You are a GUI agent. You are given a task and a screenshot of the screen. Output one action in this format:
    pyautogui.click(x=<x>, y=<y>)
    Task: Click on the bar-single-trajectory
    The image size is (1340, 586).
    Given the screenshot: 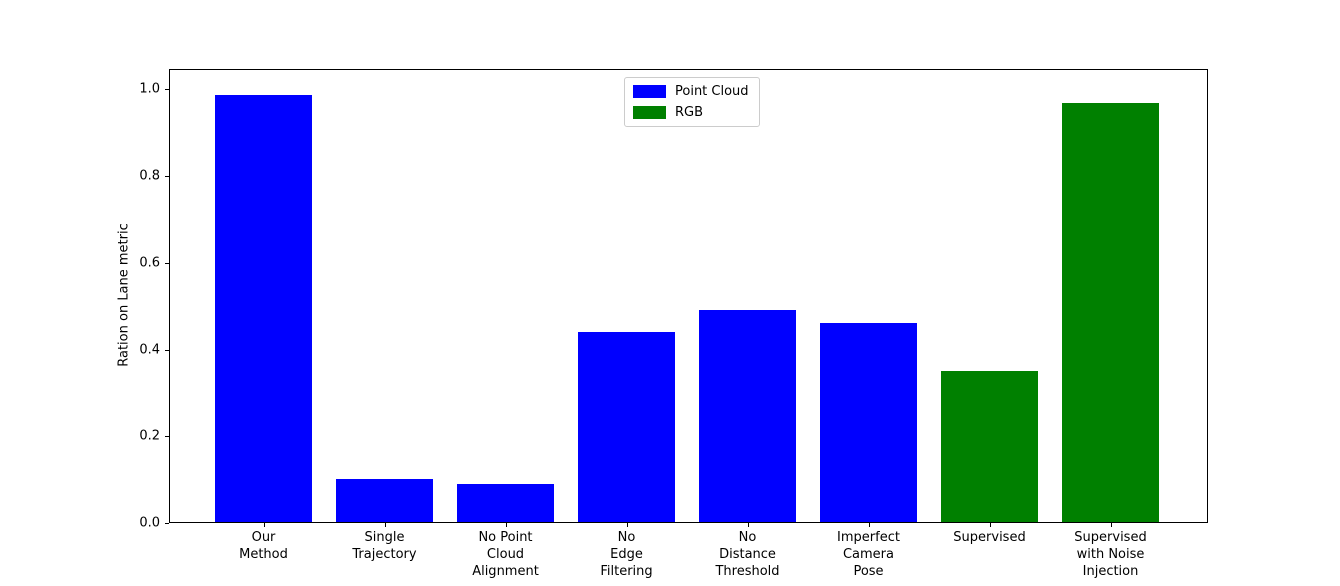 What is the action you would take?
    pyautogui.click(x=384, y=500)
    